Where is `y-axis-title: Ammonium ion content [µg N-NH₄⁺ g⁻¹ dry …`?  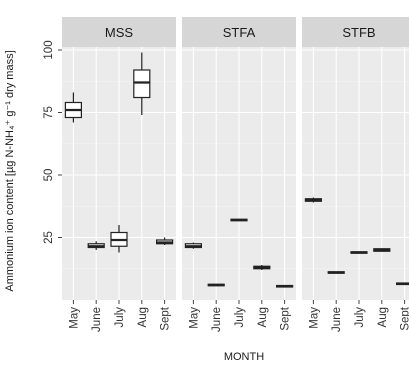 y-axis-title: Ammonium ion content [µg N-NH₄⁺ g⁻¹ dry … is located at coordinates (10, 170).